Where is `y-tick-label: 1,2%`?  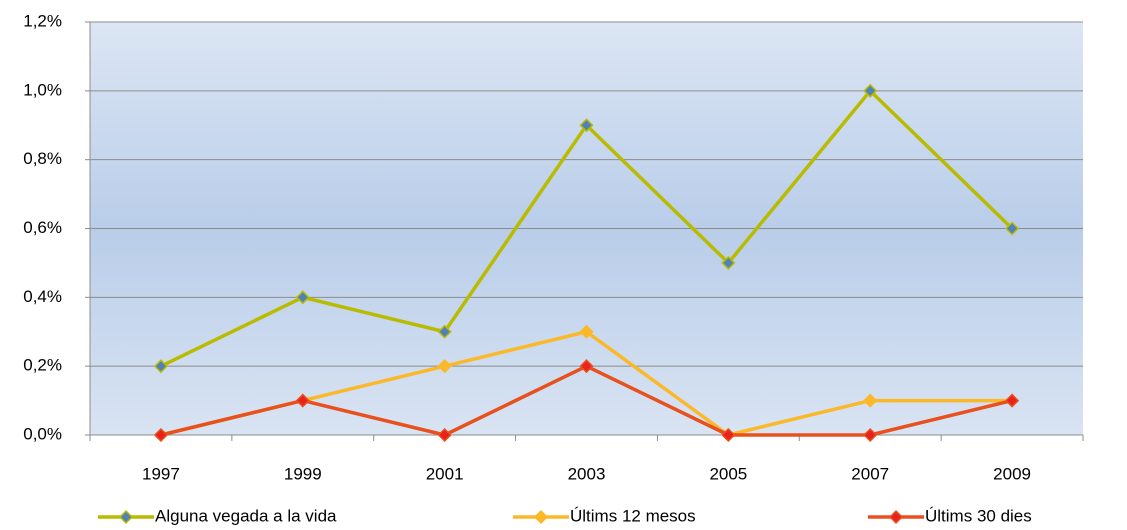 y-tick-label: 1,2% is located at coordinates (42, 20).